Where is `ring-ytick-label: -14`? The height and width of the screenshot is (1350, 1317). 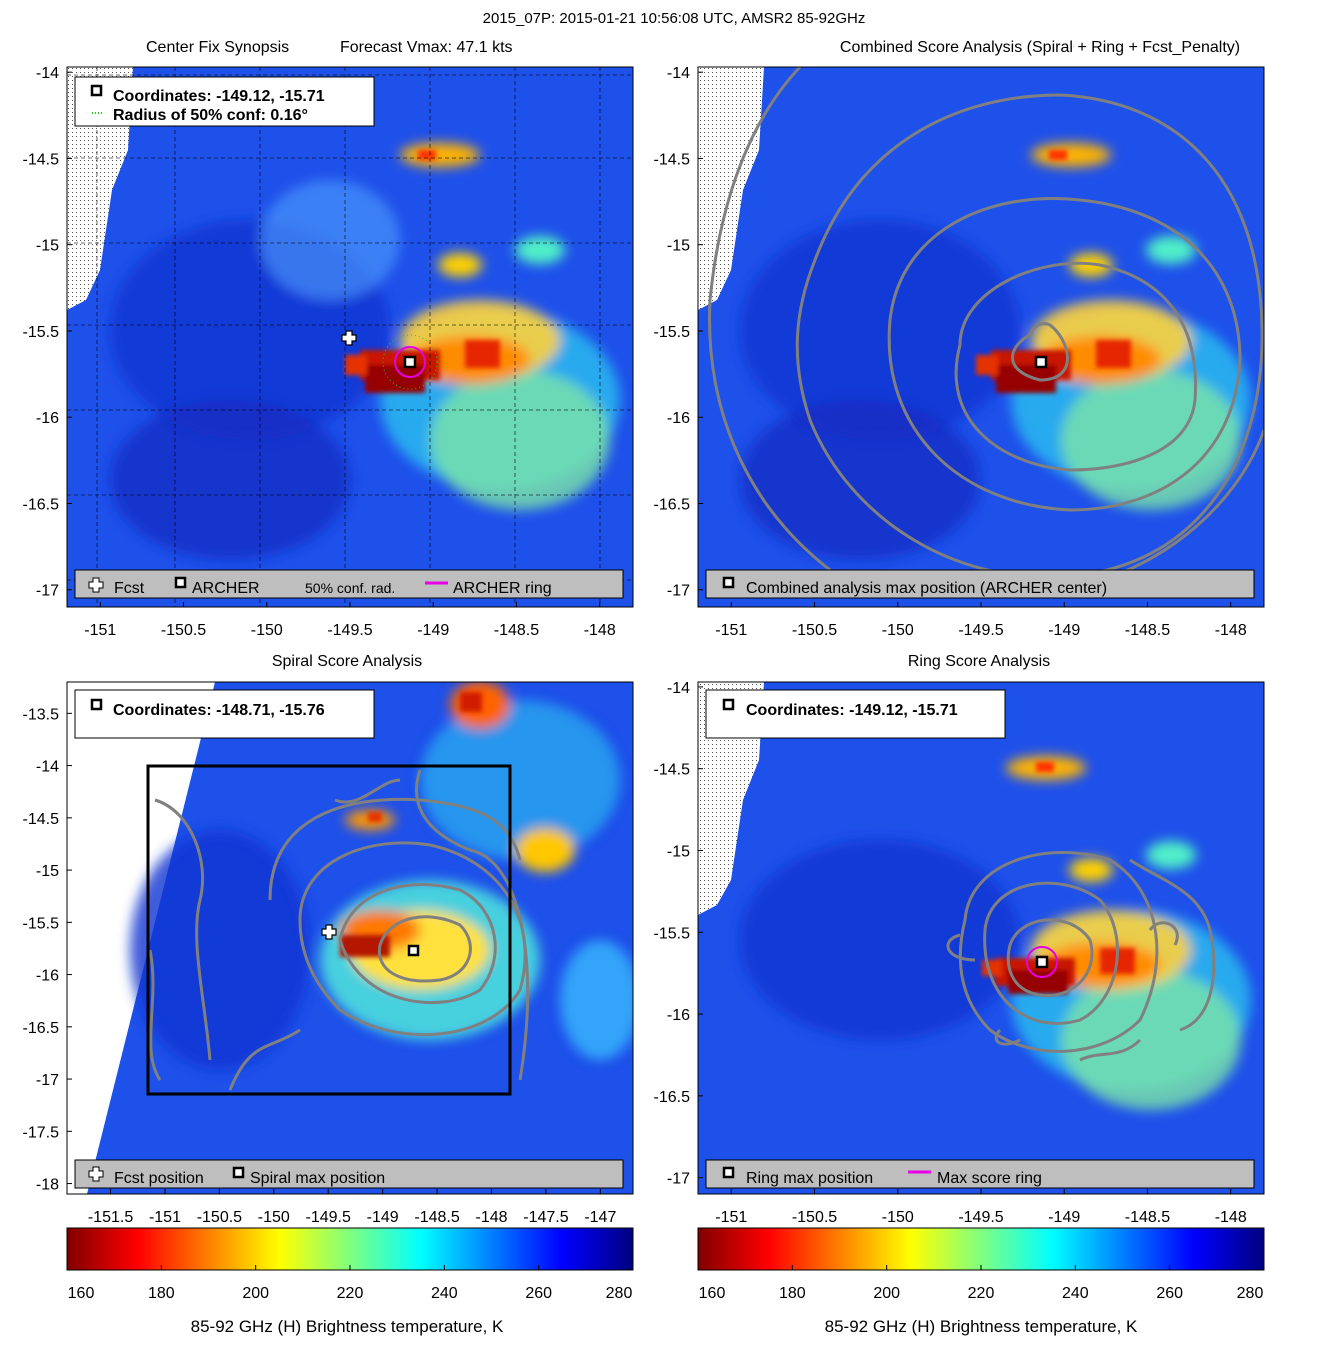
ring-ytick-label: -14 is located at coordinates (678, 688).